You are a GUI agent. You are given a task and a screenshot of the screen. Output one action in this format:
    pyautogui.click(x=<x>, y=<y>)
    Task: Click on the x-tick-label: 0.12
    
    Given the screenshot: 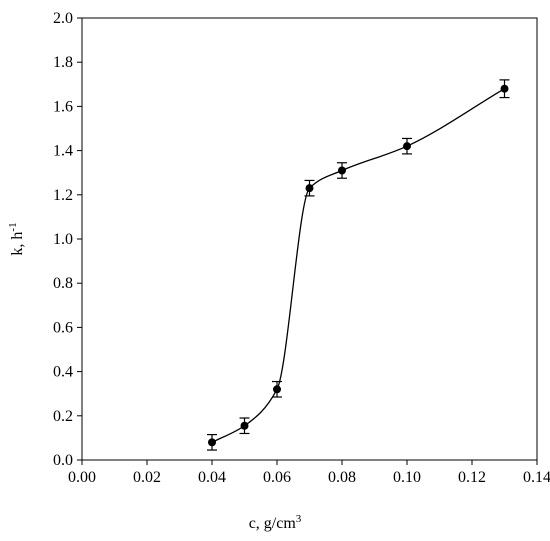 What is the action you would take?
    pyautogui.click(x=472, y=477)
    